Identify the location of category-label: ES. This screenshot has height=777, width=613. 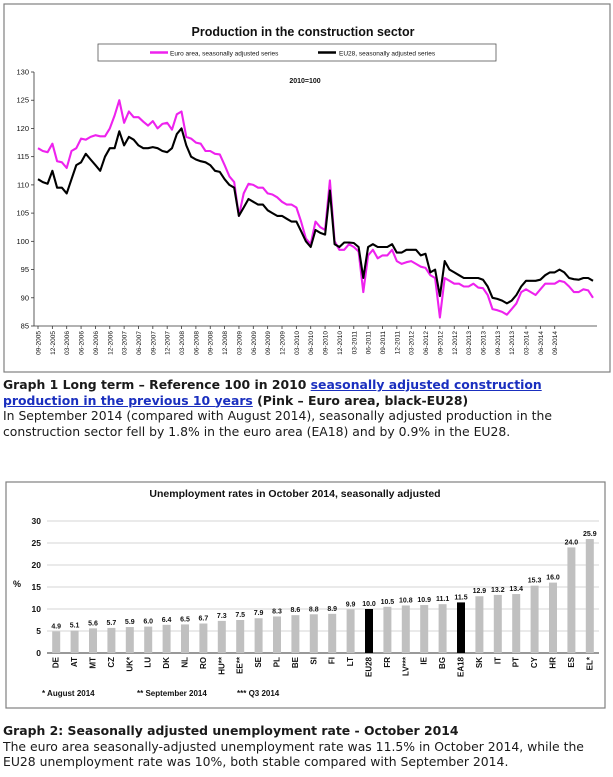
(571, 661).